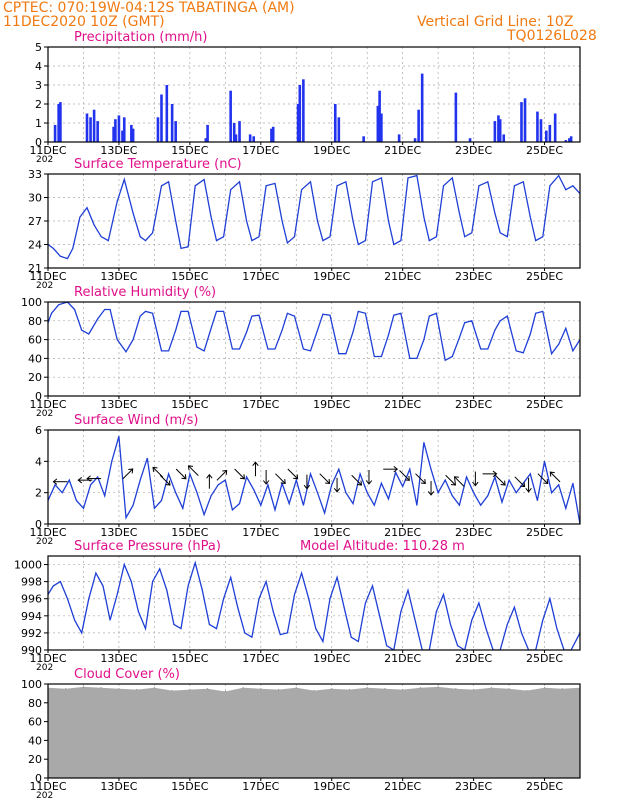 The width and height of the screenshot is (618, 800). What do you see at coordinates (118, 276) in the screenshot?
I see `temperature-xtick-label-13dec: 13DEC` at bounding box center [118, 276].